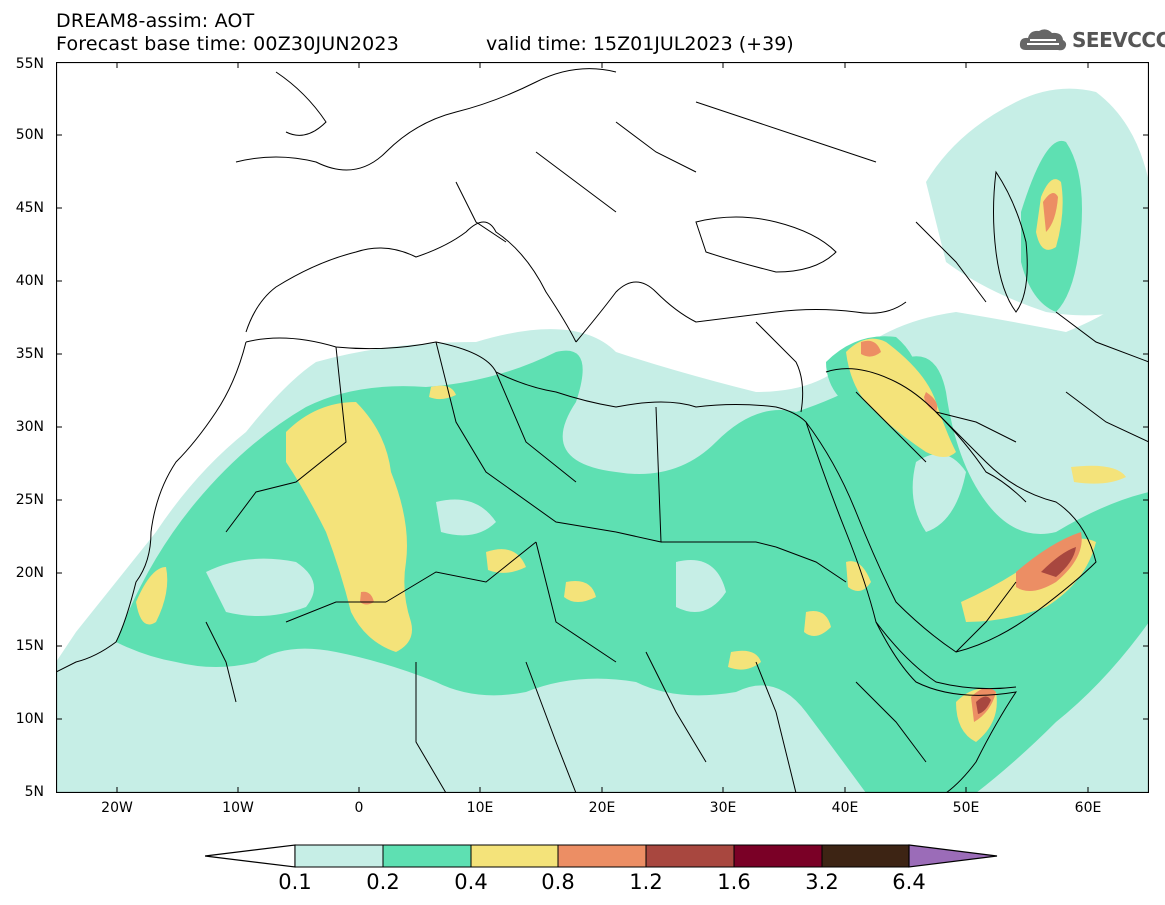 The width and height of the screenshot is (1165, 905). I want to click on forecast-base-time: Forecast base time: 00Z30JUN2023, so click(227, 44).